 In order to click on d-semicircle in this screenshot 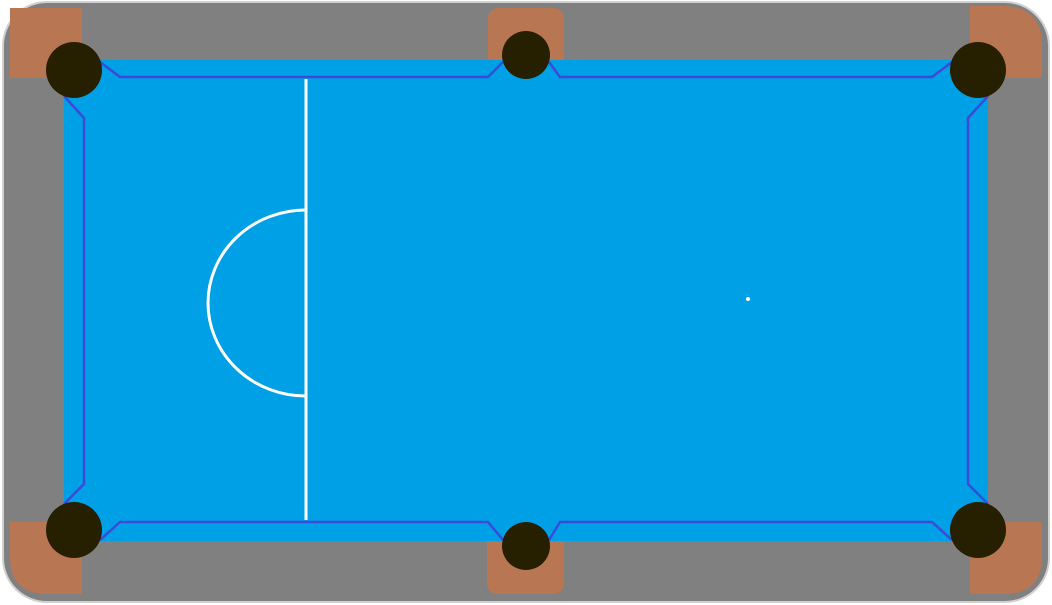, I will do `click(256, 303)`.